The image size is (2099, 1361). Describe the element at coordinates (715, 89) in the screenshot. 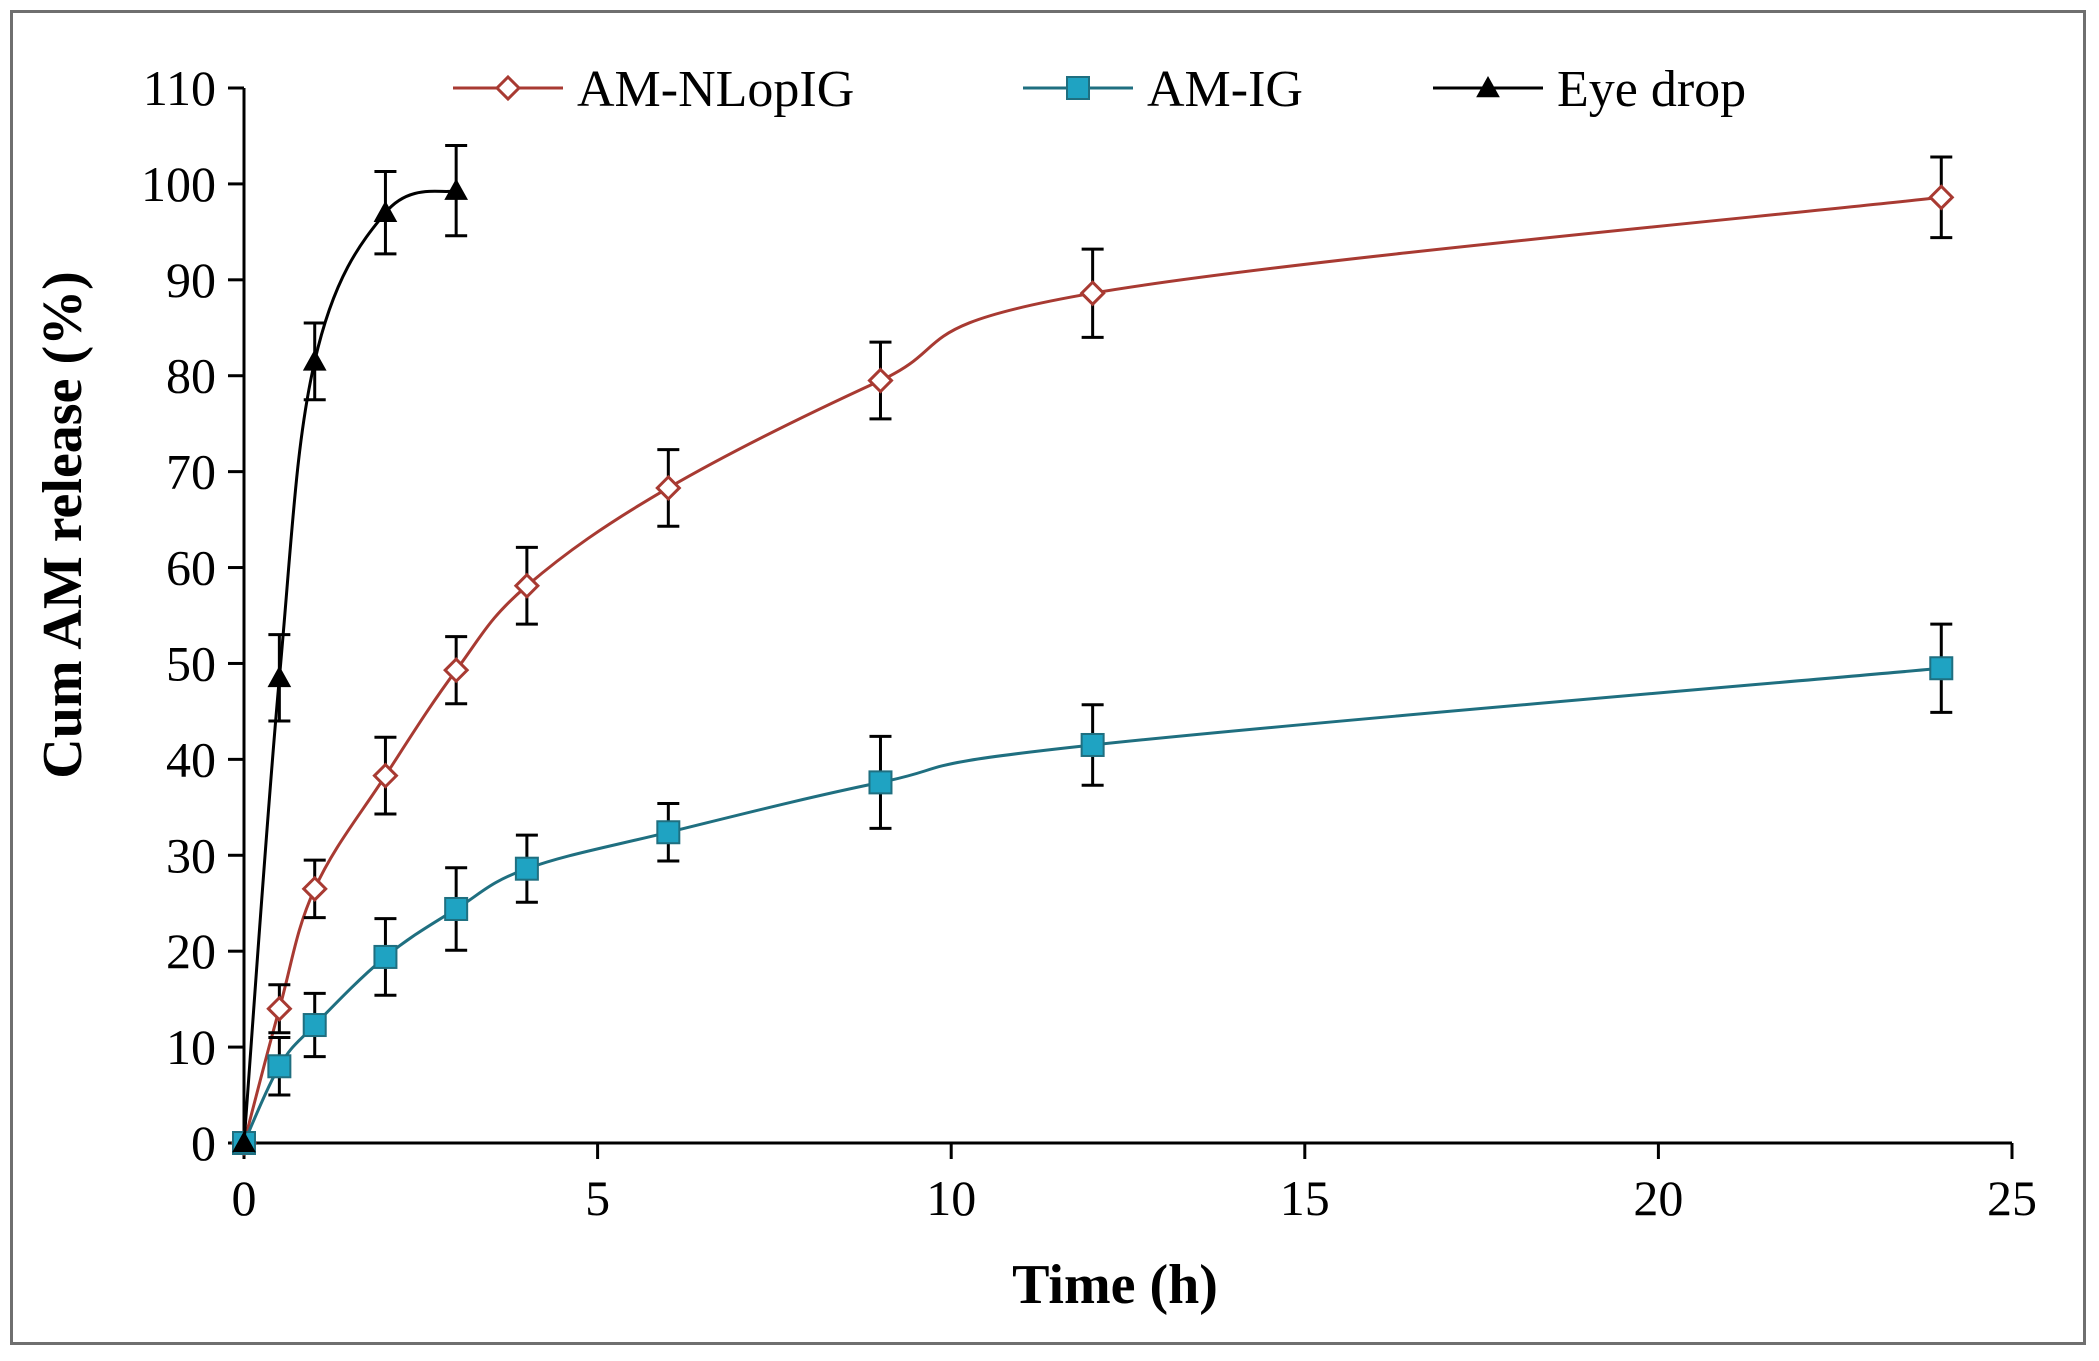

I see `legend-label: AM-NLopIG` at that location.